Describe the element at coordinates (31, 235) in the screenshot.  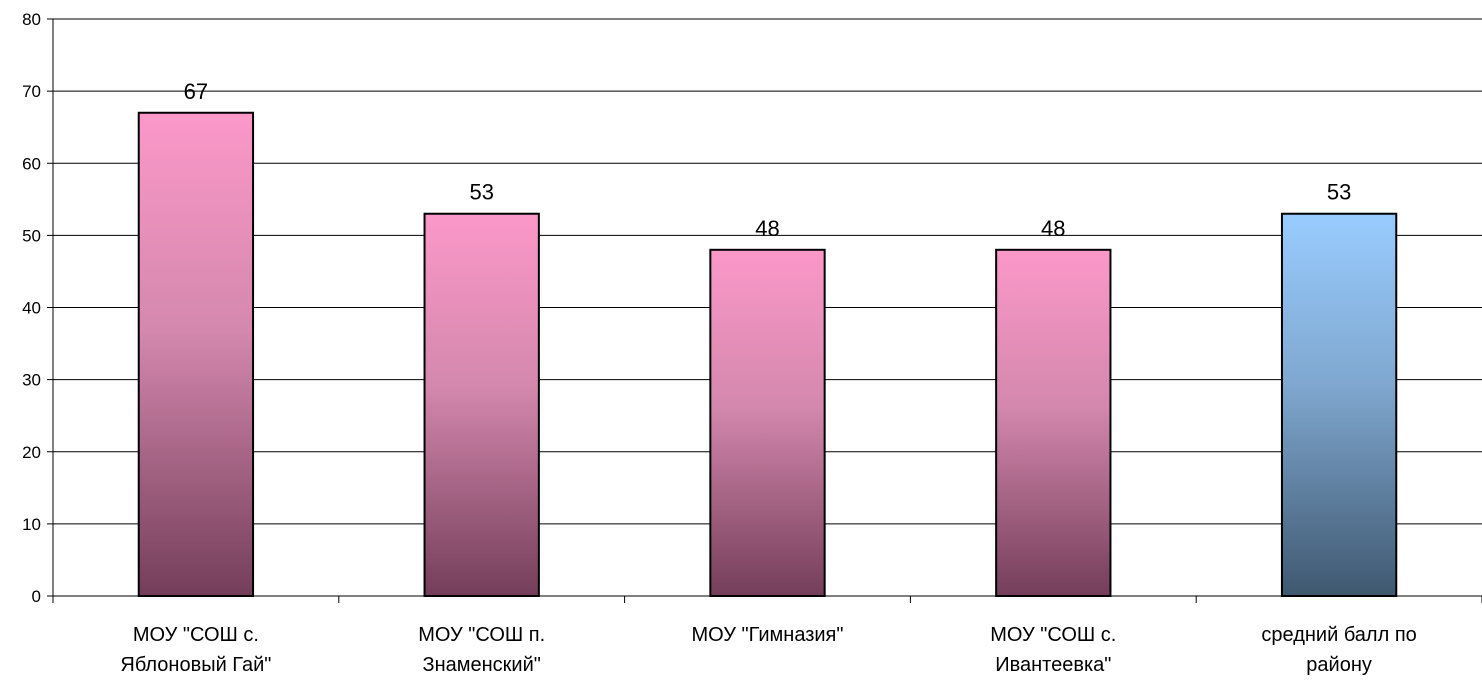
I see `y-tick-label: 50` at that location.